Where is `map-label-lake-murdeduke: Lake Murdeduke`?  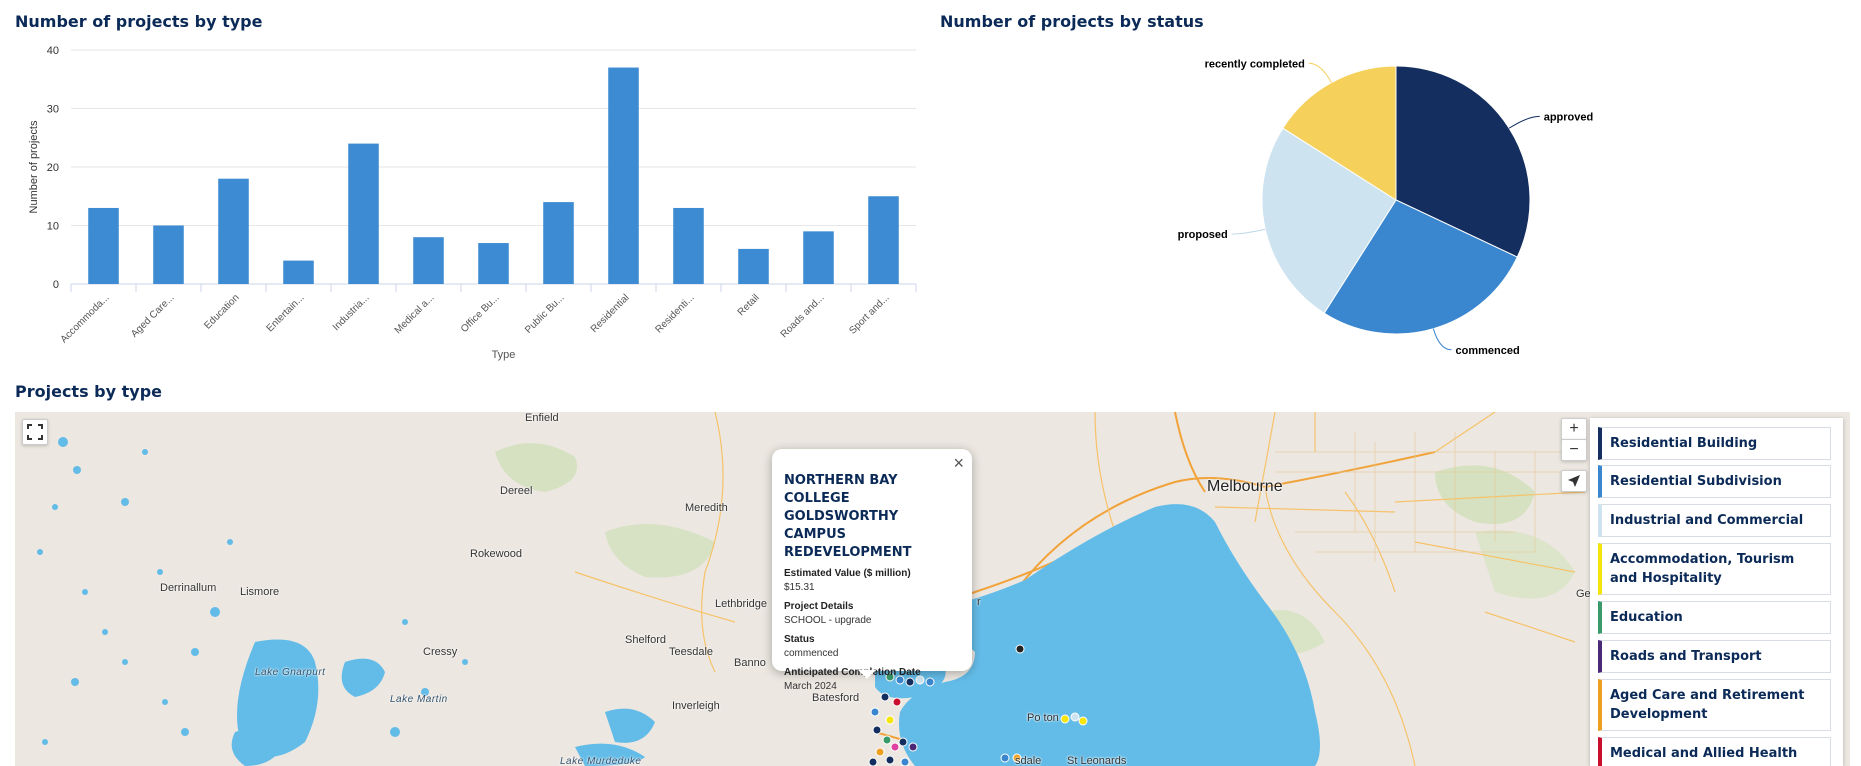 map-label-lake-murdeduke: Lake Murdeduke is located at coordinates (601, 761).